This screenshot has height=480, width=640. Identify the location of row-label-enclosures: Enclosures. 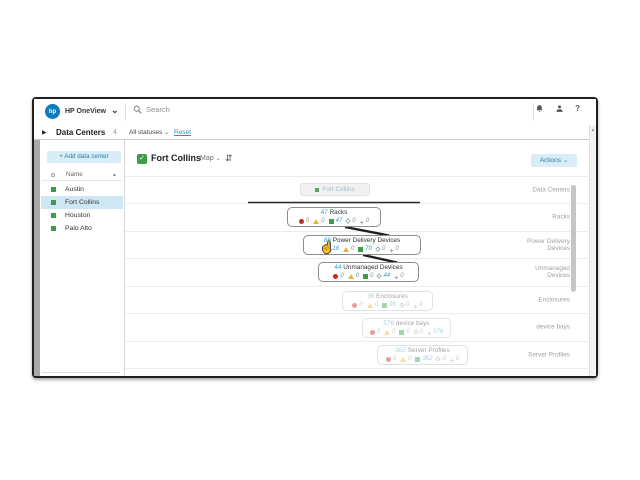
(554, 300).